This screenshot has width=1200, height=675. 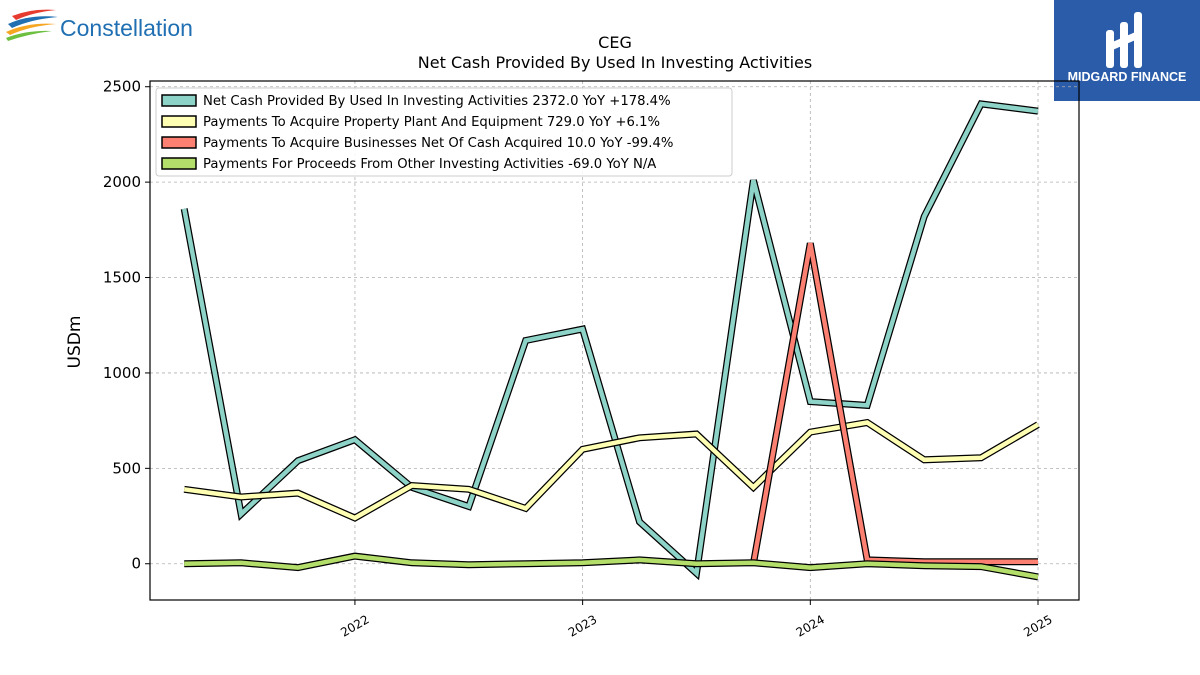 What do you see at coordinates (354, 625) in the screenshot?
I see `x-tick-label: 2022` at bounding box center [354, 625].